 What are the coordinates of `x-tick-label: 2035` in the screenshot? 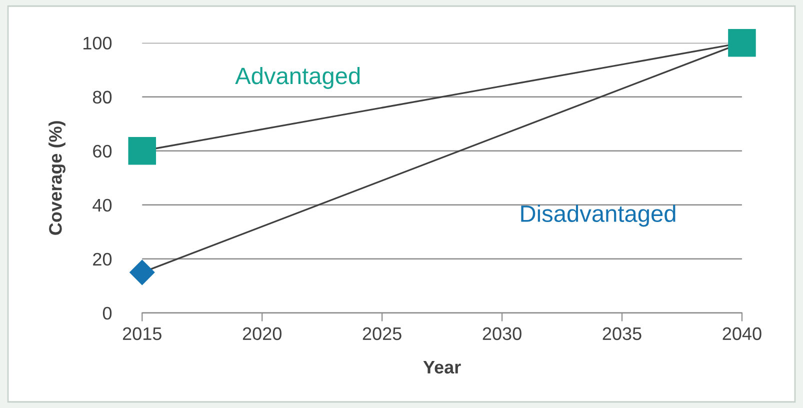 It's located at (622, 333).